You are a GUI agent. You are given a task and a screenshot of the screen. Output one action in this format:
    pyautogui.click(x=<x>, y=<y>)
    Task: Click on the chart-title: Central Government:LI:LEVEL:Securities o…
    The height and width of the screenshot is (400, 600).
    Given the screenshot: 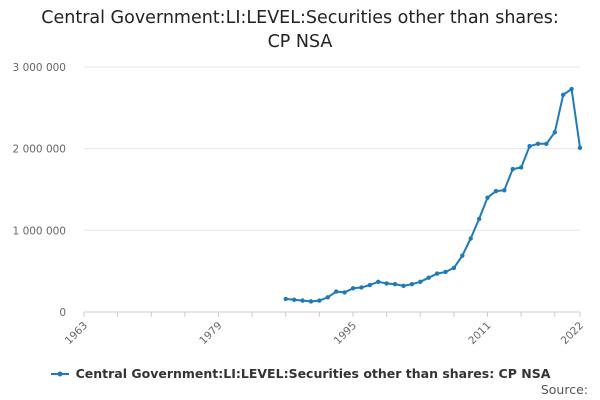 What is the action you would take?
    pyautogui.click(x=300, y=30)
    